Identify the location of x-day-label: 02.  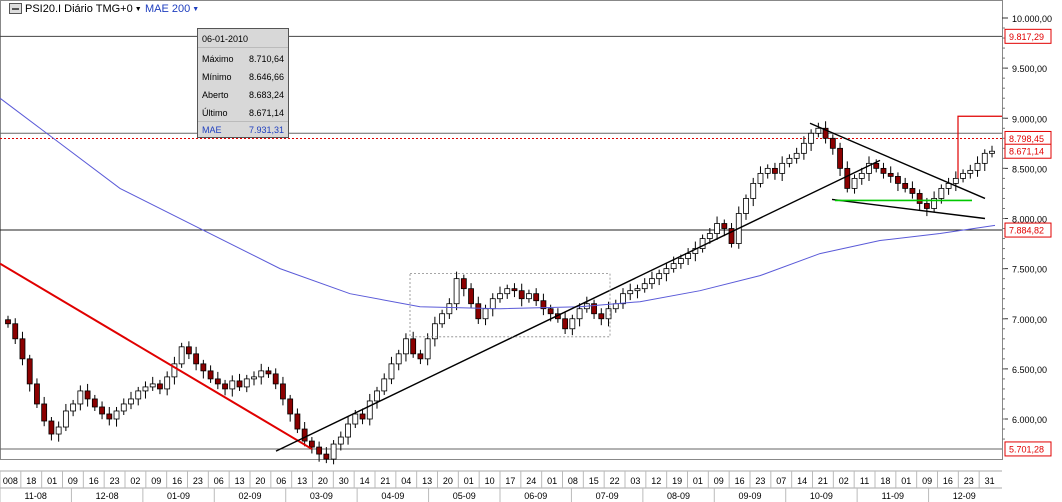
(135, 481).